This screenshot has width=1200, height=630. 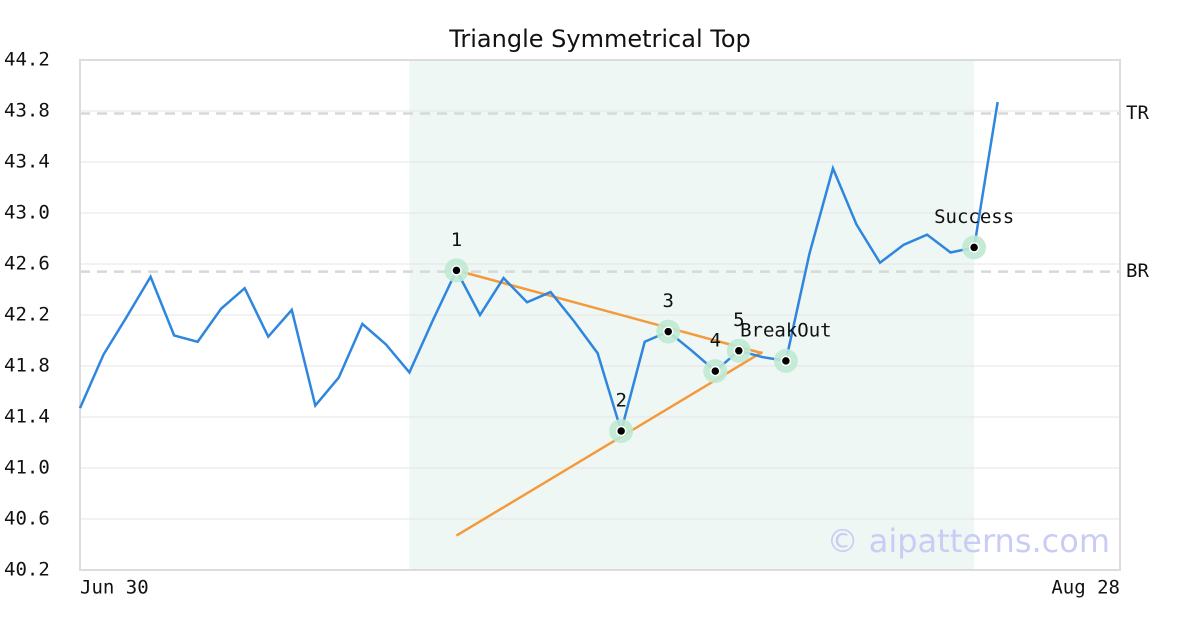 I want to click on point-label: 3, so click(x=668, y=301).